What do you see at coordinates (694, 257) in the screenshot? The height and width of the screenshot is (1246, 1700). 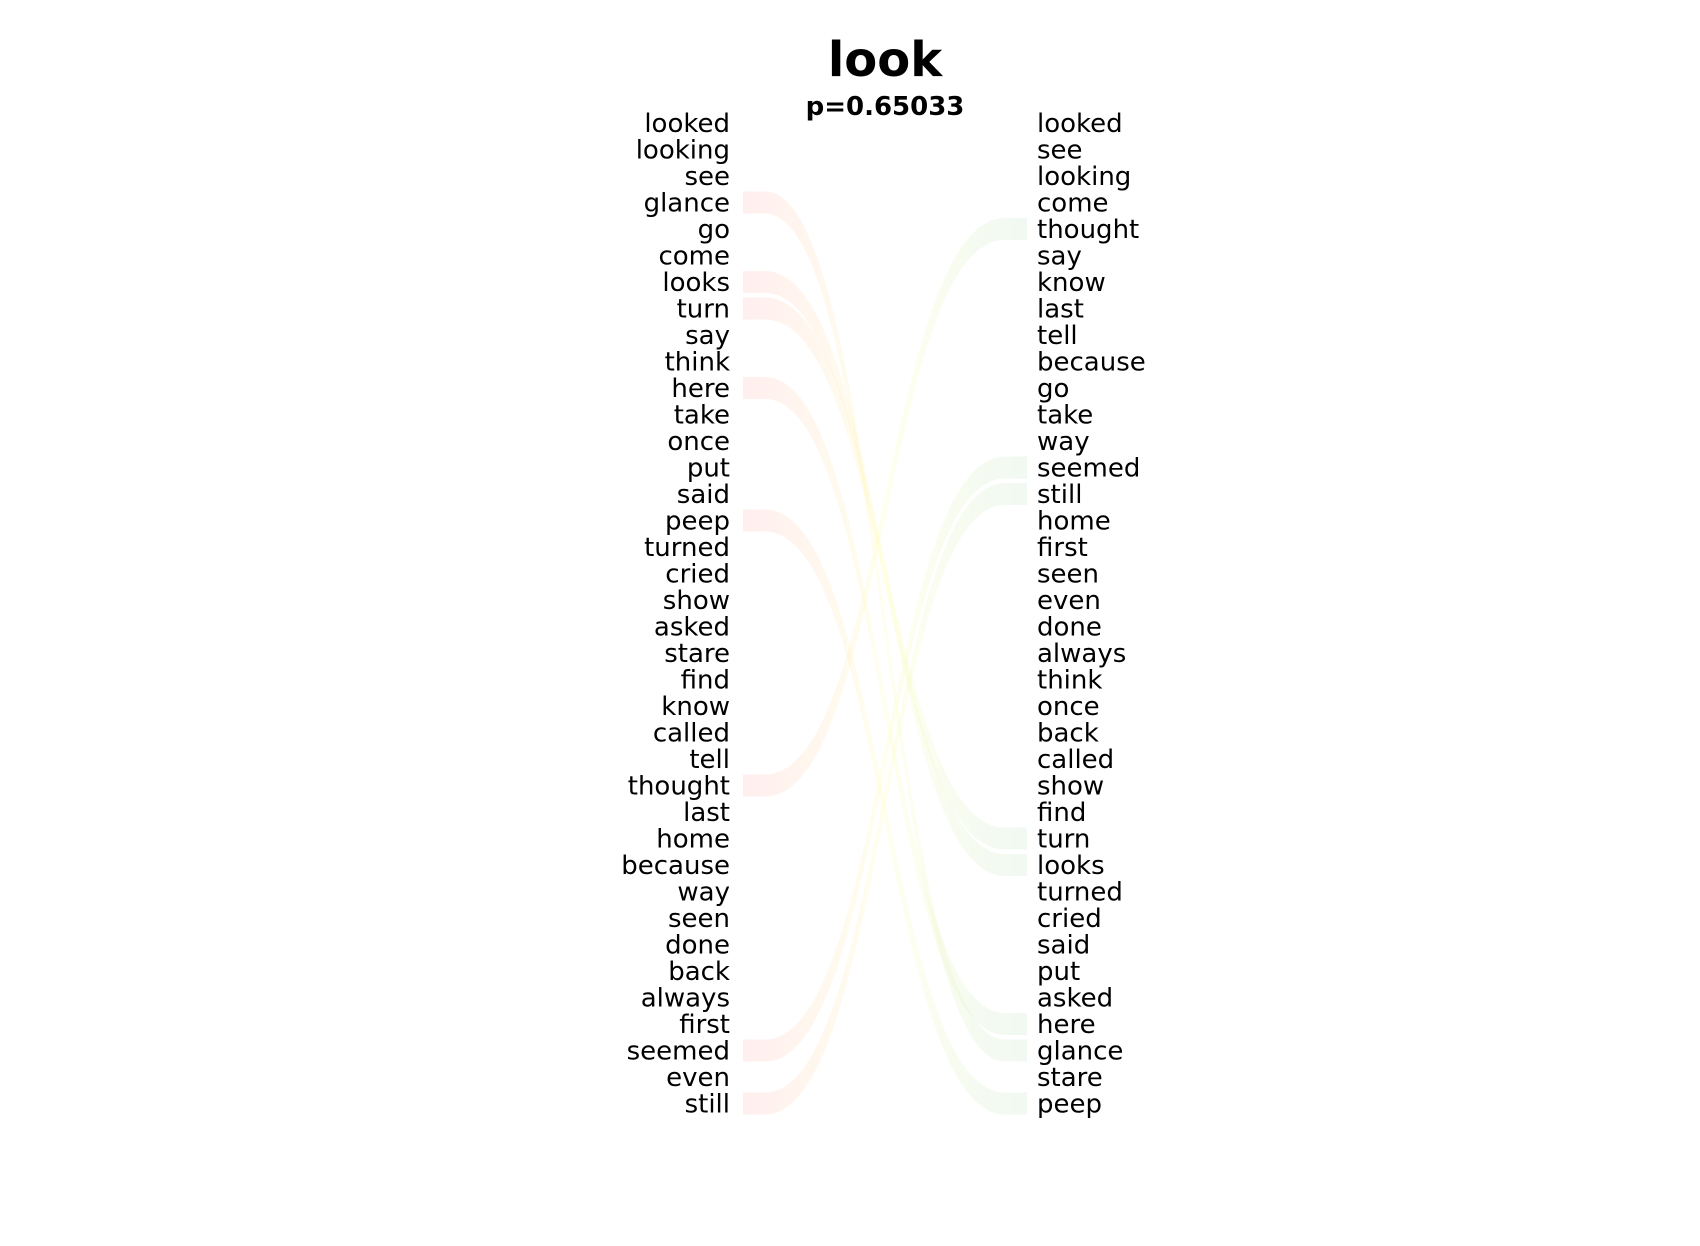 I see `left-word: come` at bounding box center [694, 257].